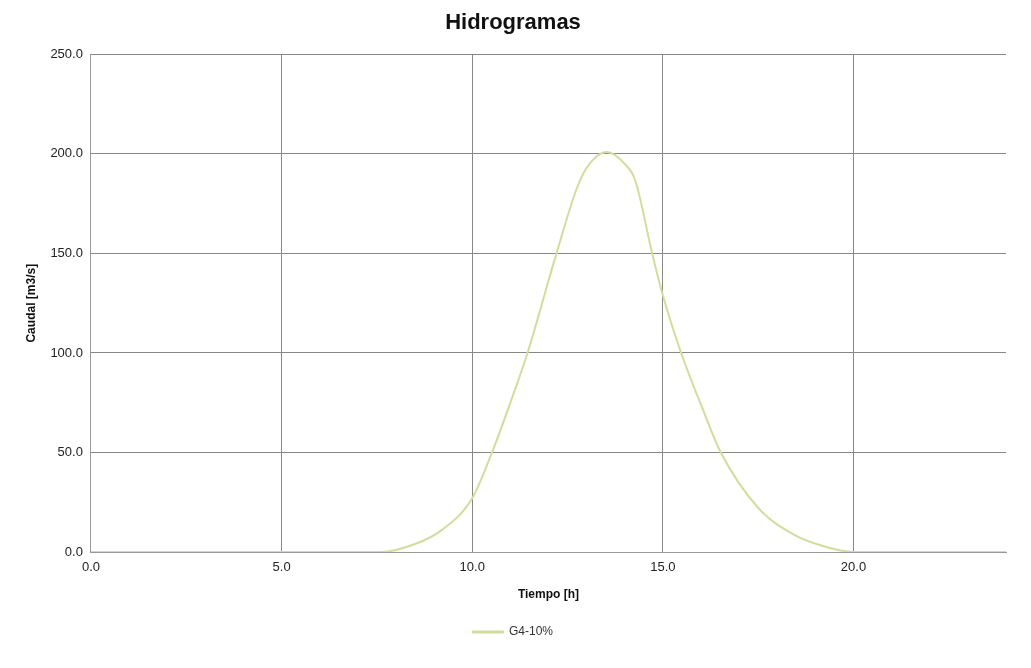  What do you see at coordinates (70, 452) in the screenshot?
I see `y-tick-label: 50.0` at bounding box center [70, 452].